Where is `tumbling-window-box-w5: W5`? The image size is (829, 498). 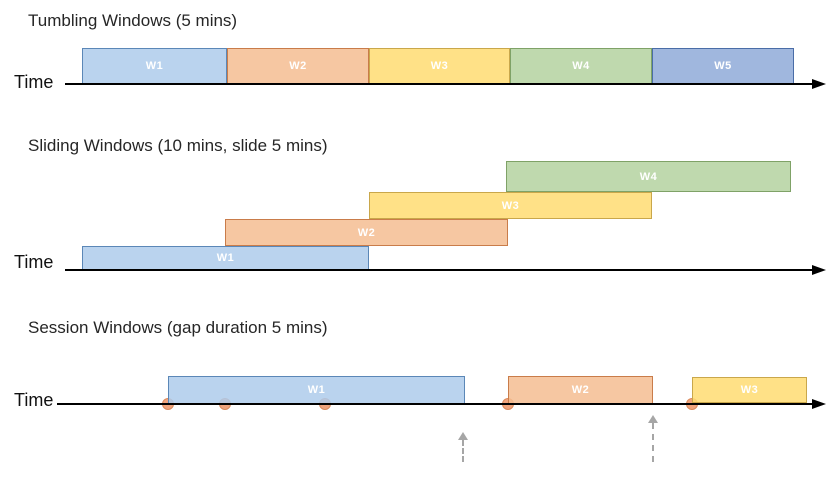 tumbling-window-box-w5: W5 is located at coordinates (723, 66).